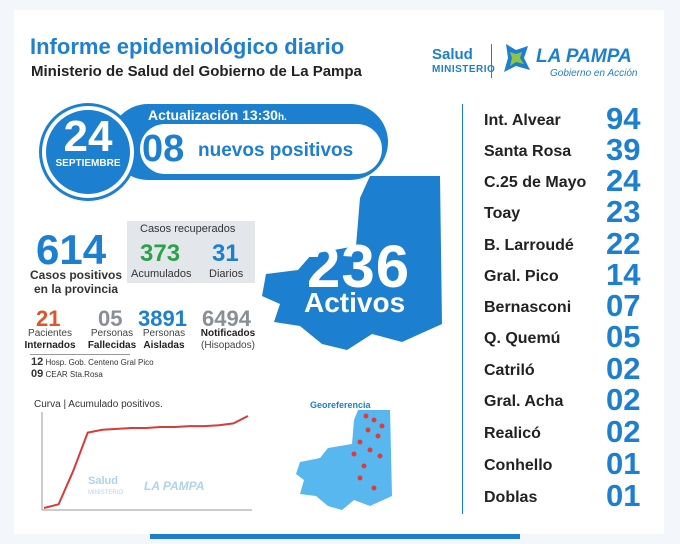 The width and height of the screenshot is (680, 544). I want to click on locality-name: Conhello, so click(518, 465).